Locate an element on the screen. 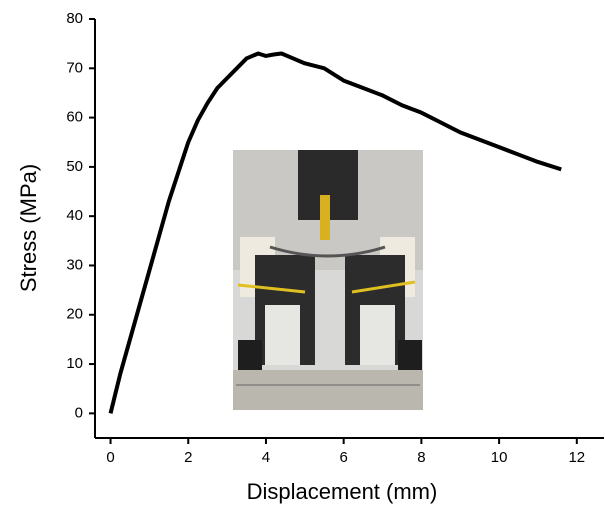 The width and height of the screenshot is (605, 515). x-tick-label: 6 is located at coordinates (343, 457).